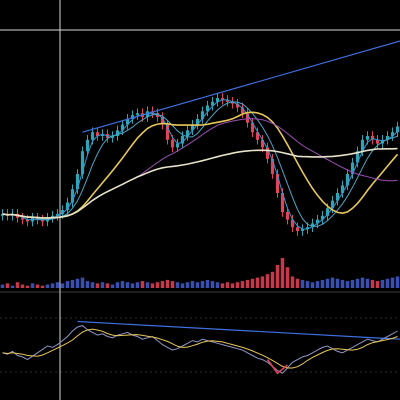 This screenshot has height=400, width=400. What do you see at coordinates (200, 273) in the screenshot?
I see `volume-panel` at bounding box center [200, 273].